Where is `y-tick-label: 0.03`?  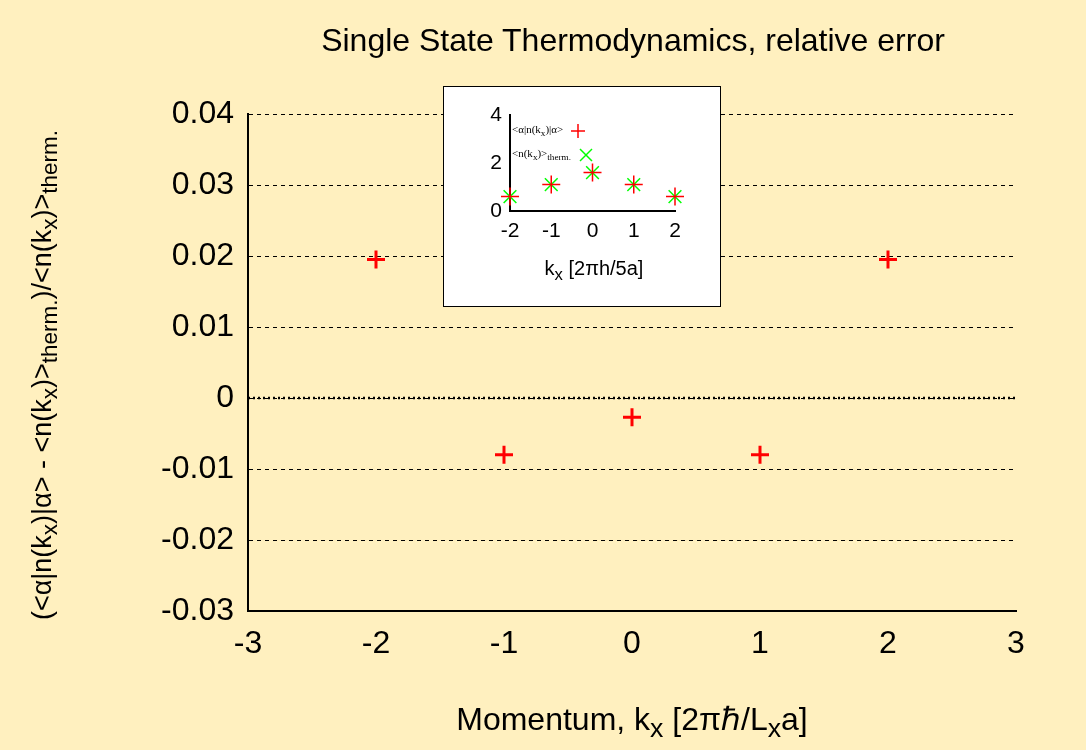 y-tick-label: 0.03 is located at coordinates (202, 182).